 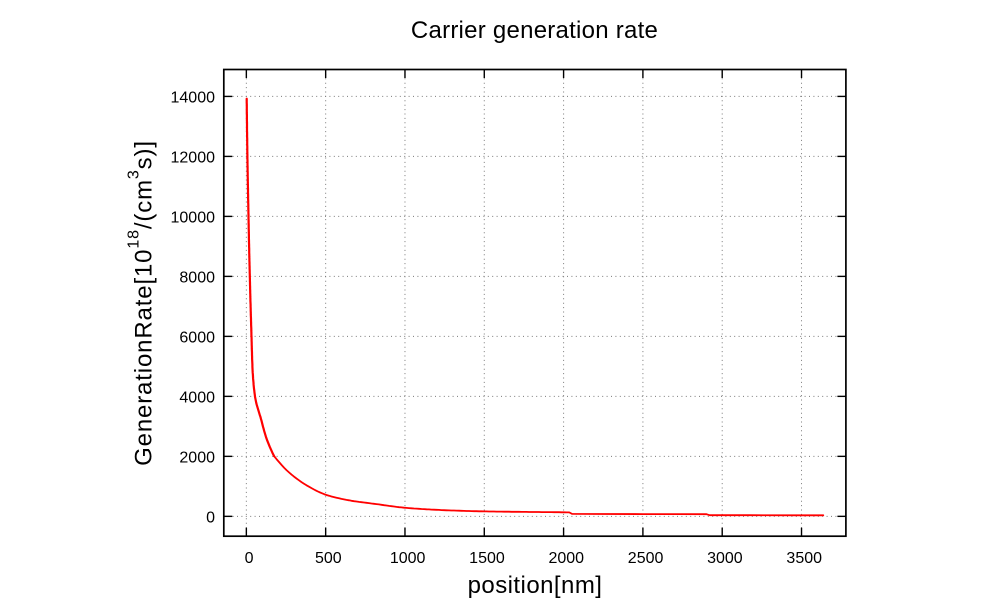 I want to click on svg-text: 3000, so click(x=725, y=558).